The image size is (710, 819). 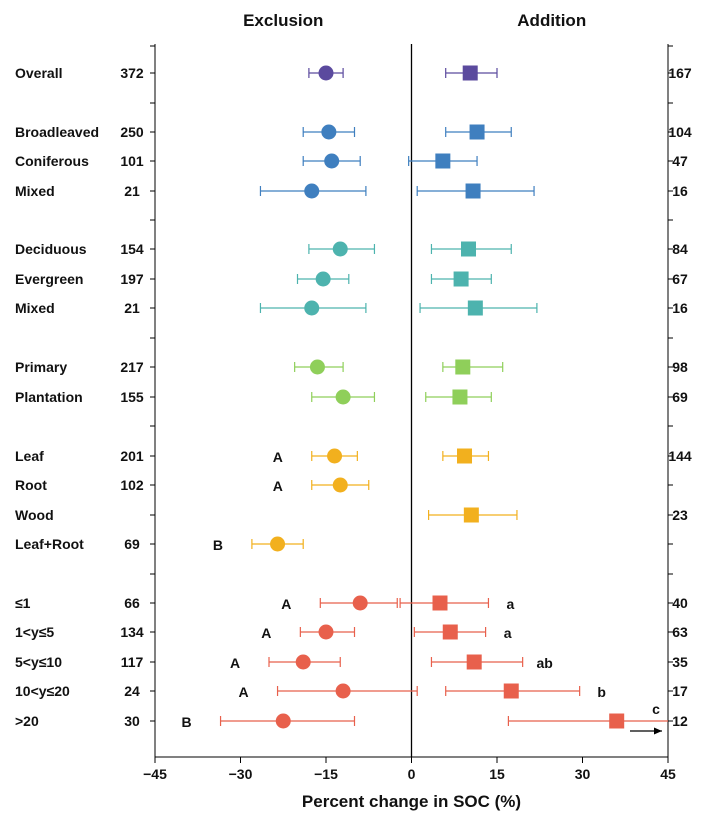 I want to click on row-label: 10<y≤20, so click(x=42, y=691).